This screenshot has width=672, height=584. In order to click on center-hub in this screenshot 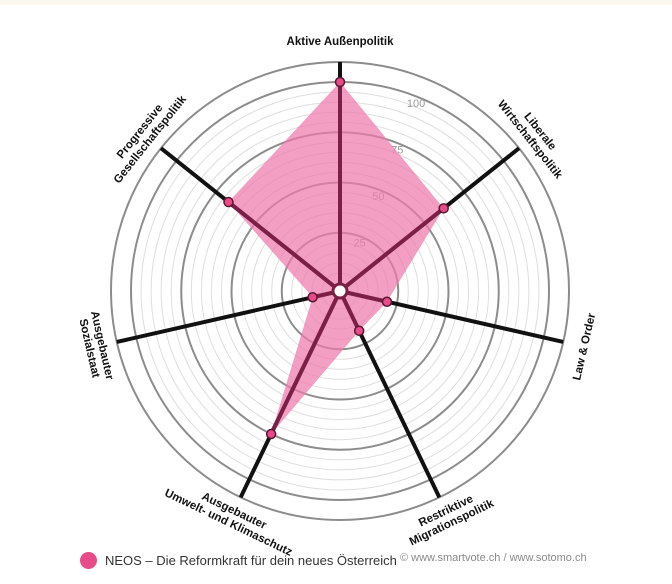, I will do `click(340, 291)`.